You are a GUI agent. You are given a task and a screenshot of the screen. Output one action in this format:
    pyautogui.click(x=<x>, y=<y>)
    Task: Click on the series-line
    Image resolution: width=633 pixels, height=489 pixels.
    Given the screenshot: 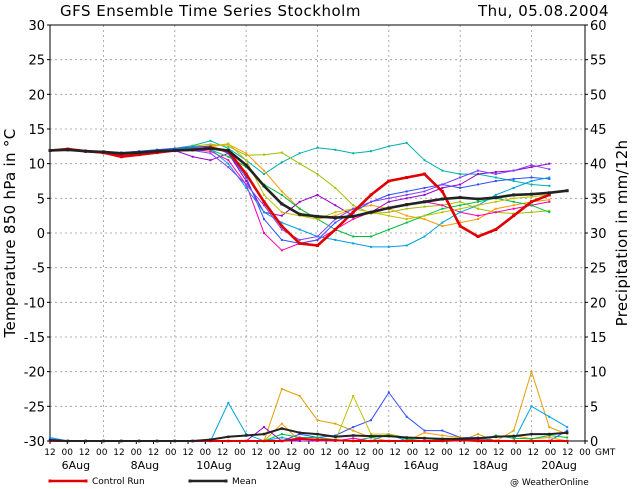 What is the action you would take?
    pyautogui.click(x=309, y=406)
    